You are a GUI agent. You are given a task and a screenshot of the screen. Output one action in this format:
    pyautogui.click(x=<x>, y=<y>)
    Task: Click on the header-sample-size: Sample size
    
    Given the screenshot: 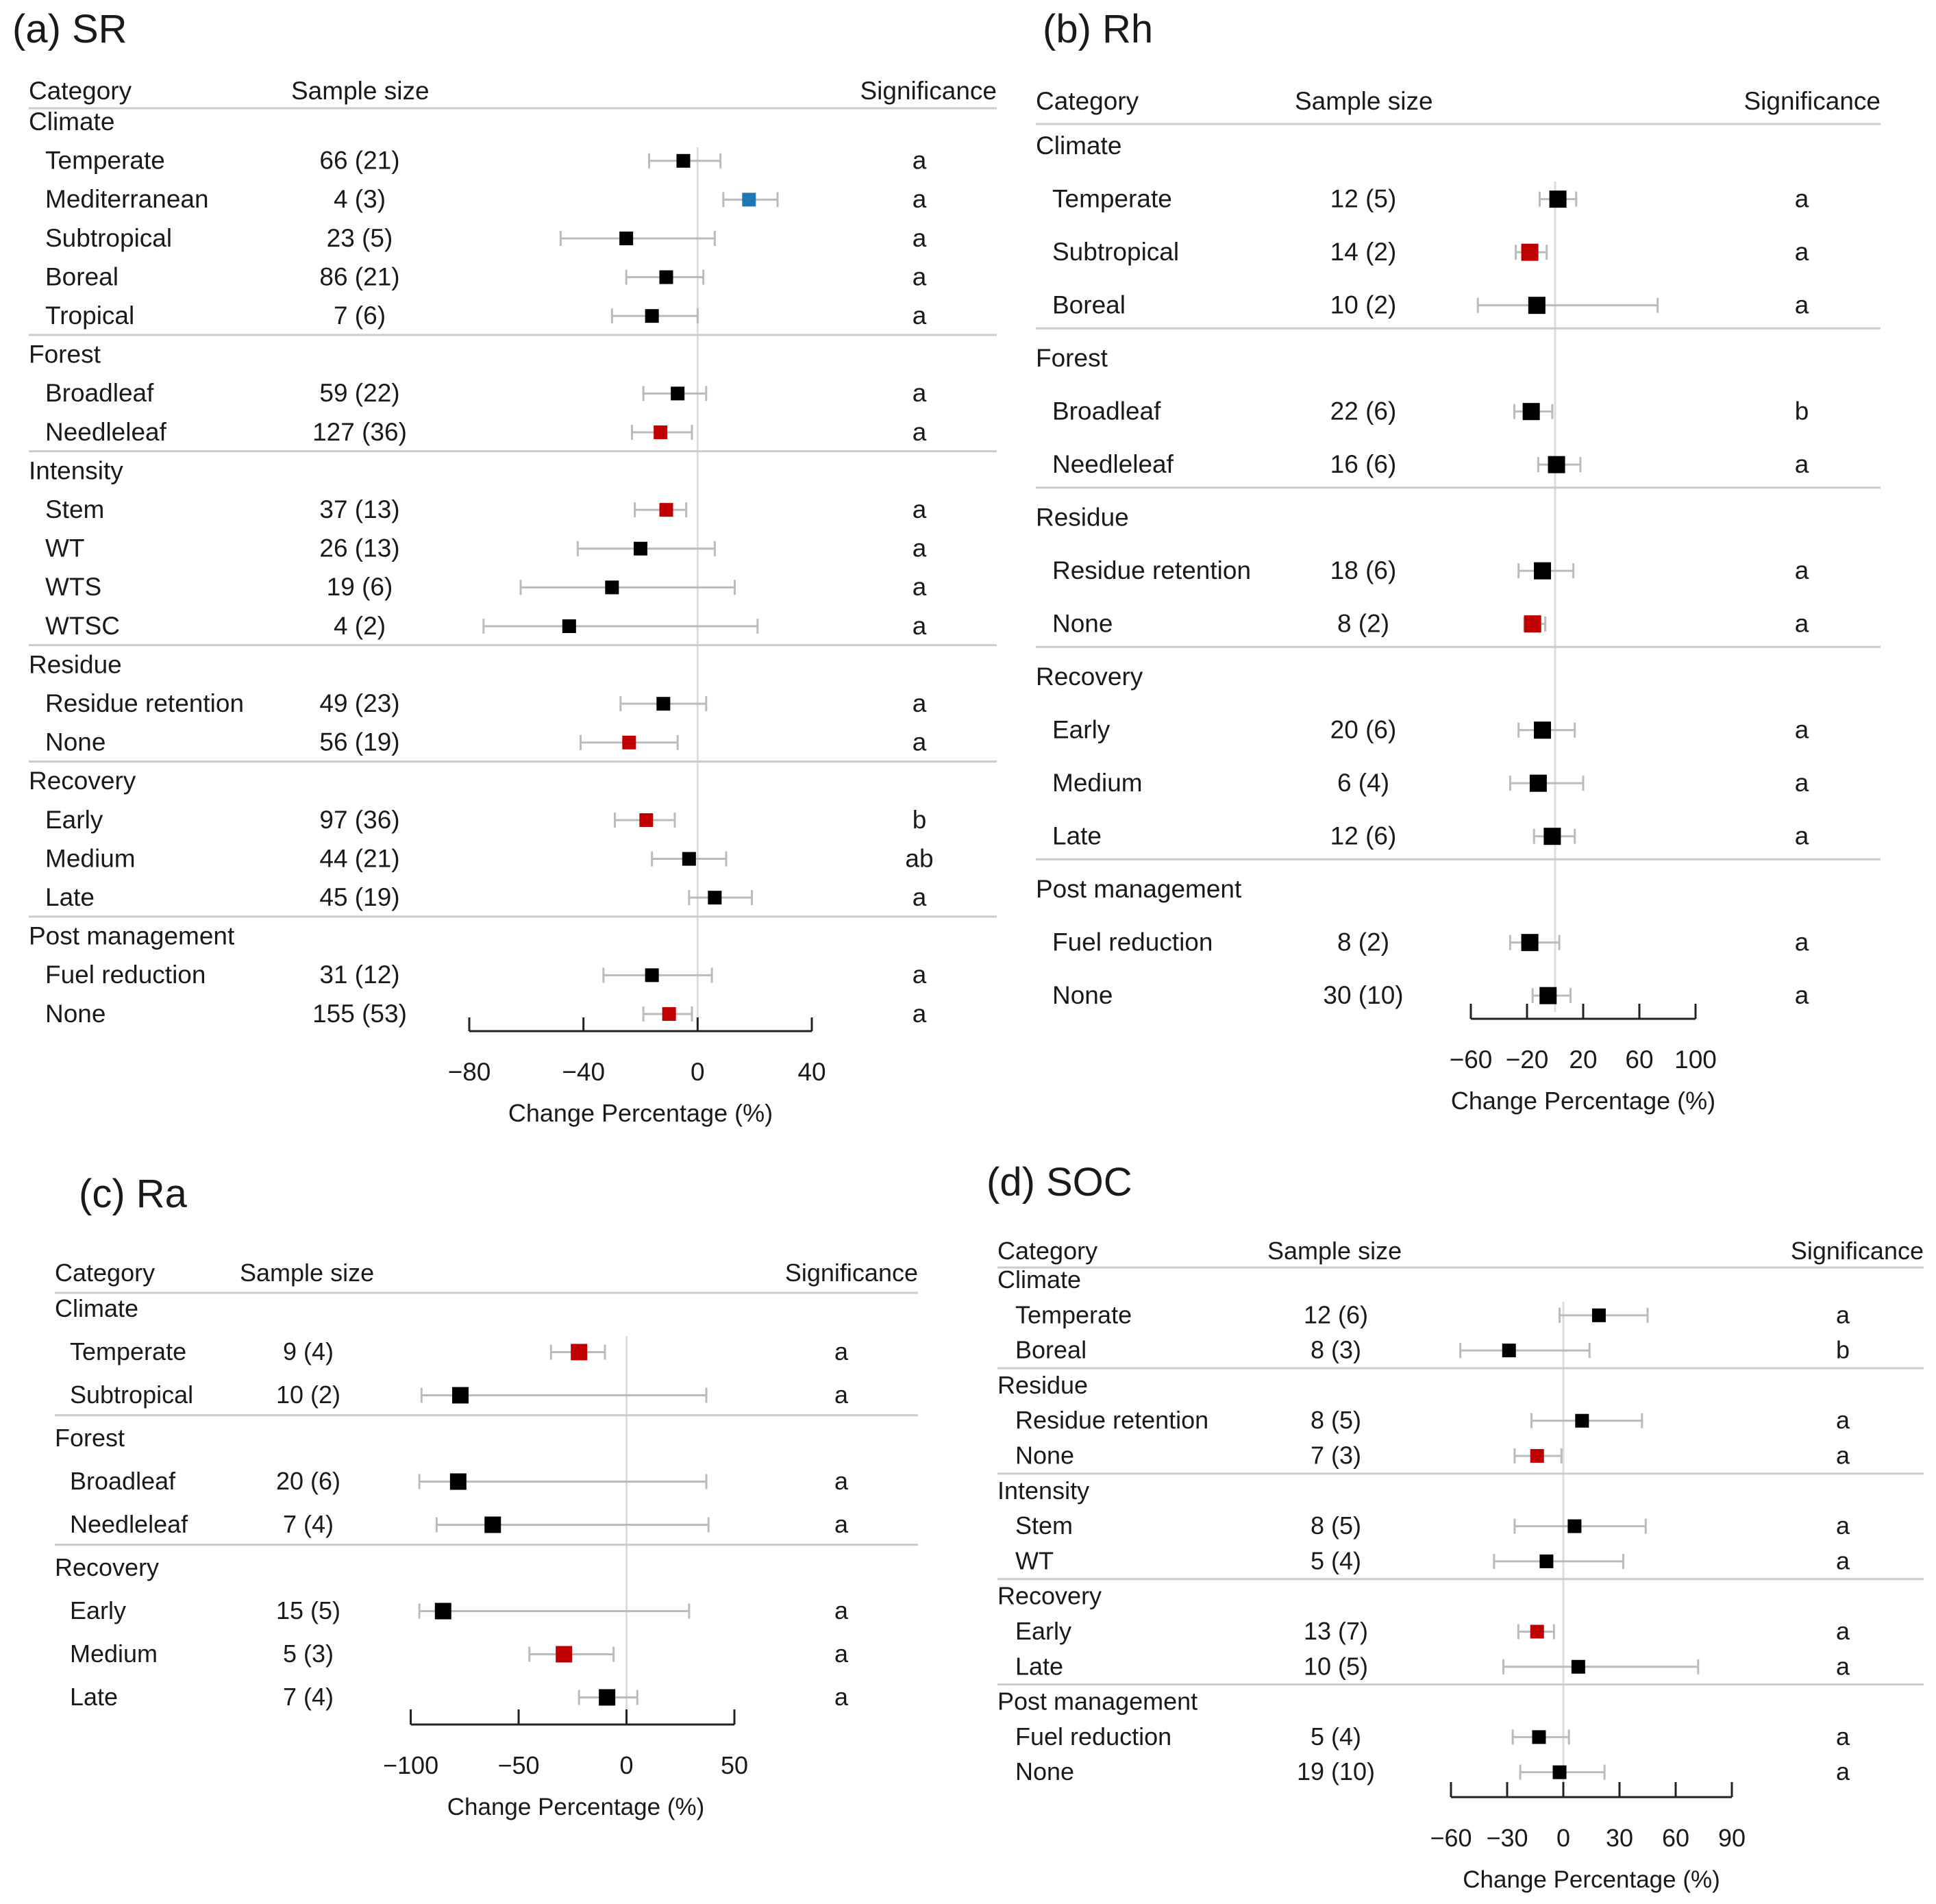 What is the action you would take?
    pyautogui.click(x=1364, y=101)
    